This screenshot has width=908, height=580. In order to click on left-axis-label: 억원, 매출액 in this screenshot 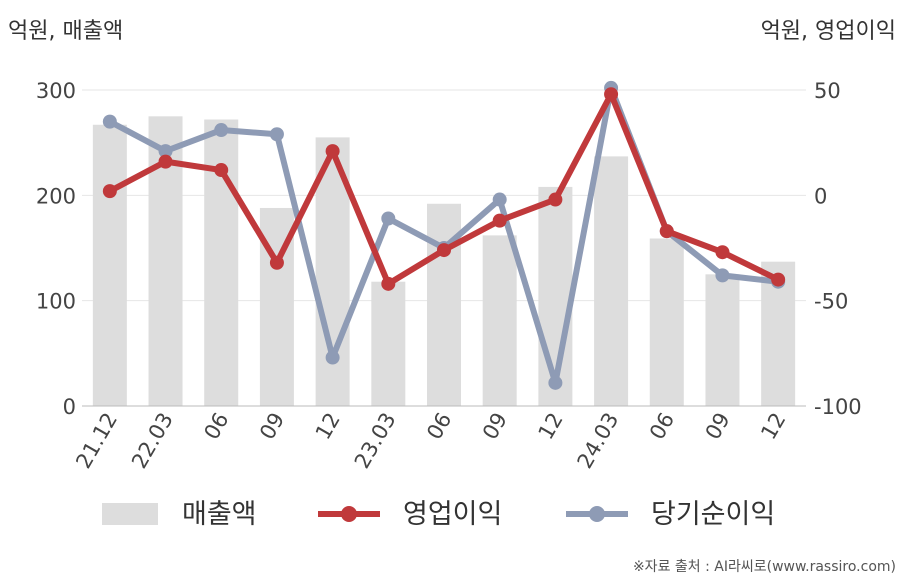, I will do `click(65, 31)`.